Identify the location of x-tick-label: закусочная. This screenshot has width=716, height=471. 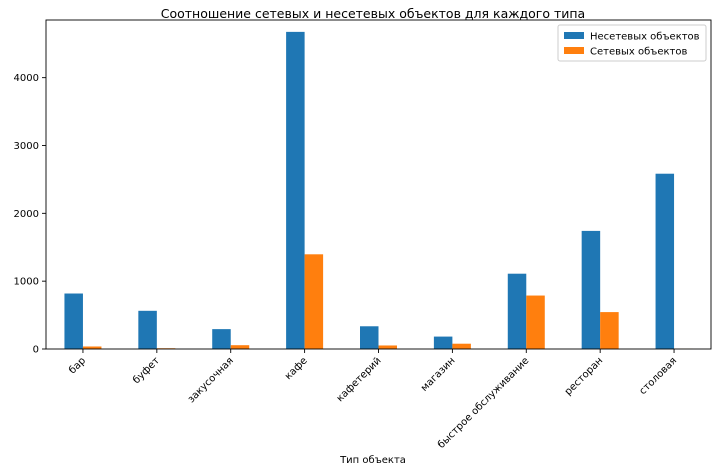
(211, 380).